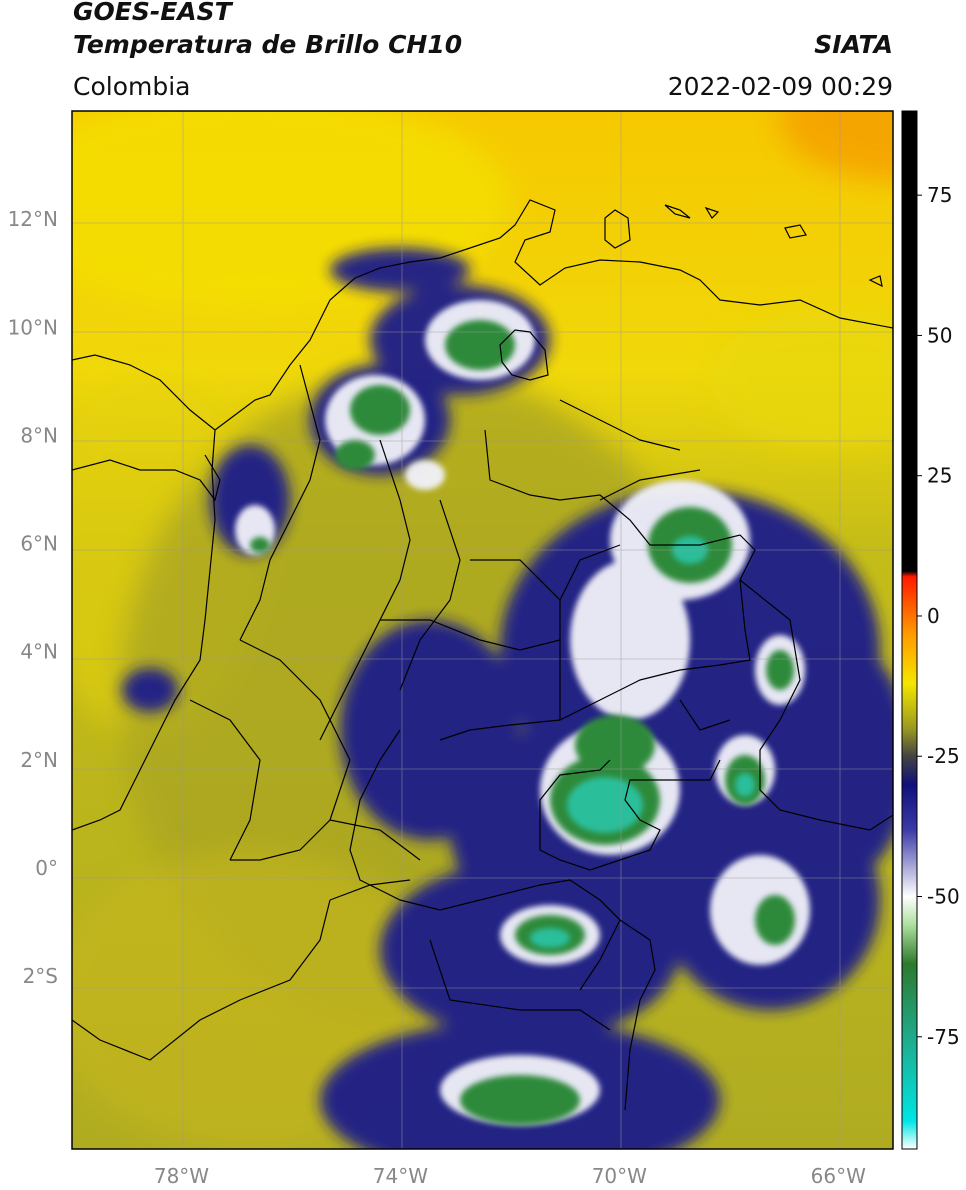 Image resolution: width=966 pixels, height=1190 pixels. Describe the element at coordinates (268, 44) in the screenshot. I see `product-title: Temperatura de Brillo CH10` at that location.